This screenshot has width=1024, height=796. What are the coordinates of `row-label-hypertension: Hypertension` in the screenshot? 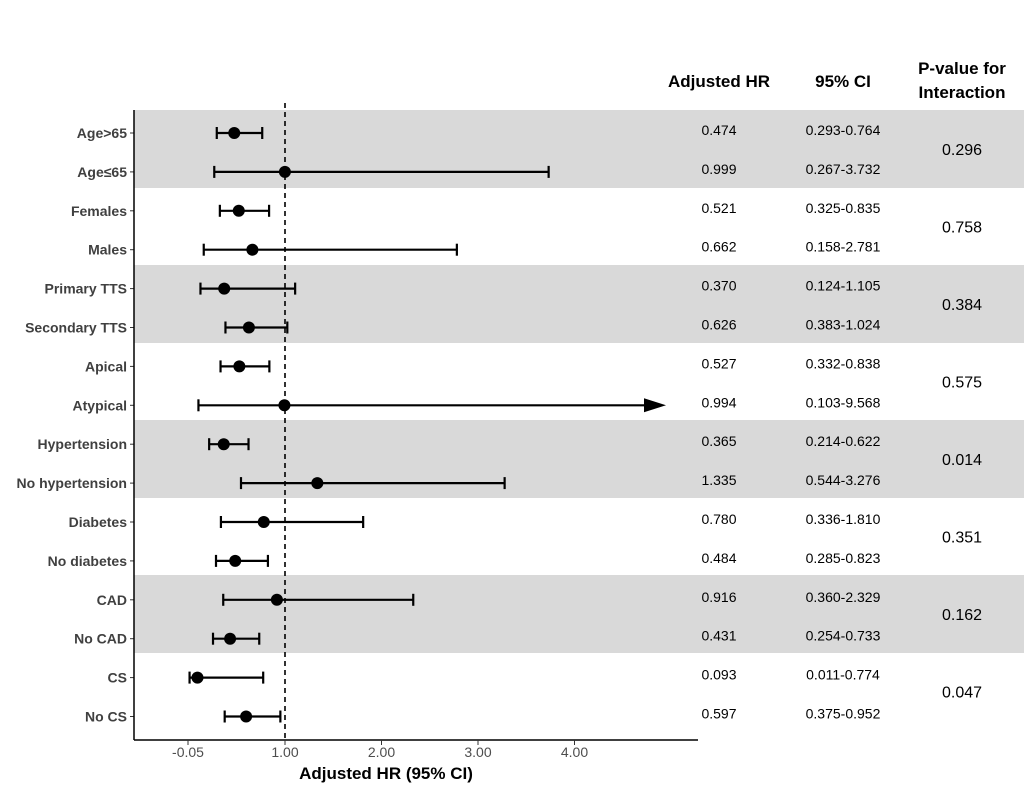 It's located at (82, 444).